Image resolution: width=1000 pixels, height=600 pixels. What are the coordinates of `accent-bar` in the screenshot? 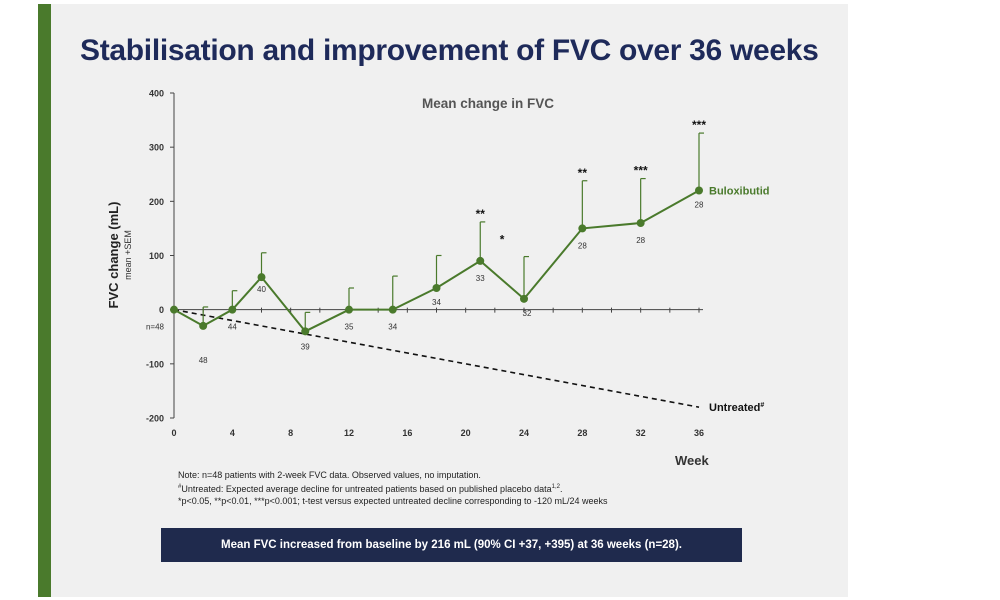 It's located at (44, 300).